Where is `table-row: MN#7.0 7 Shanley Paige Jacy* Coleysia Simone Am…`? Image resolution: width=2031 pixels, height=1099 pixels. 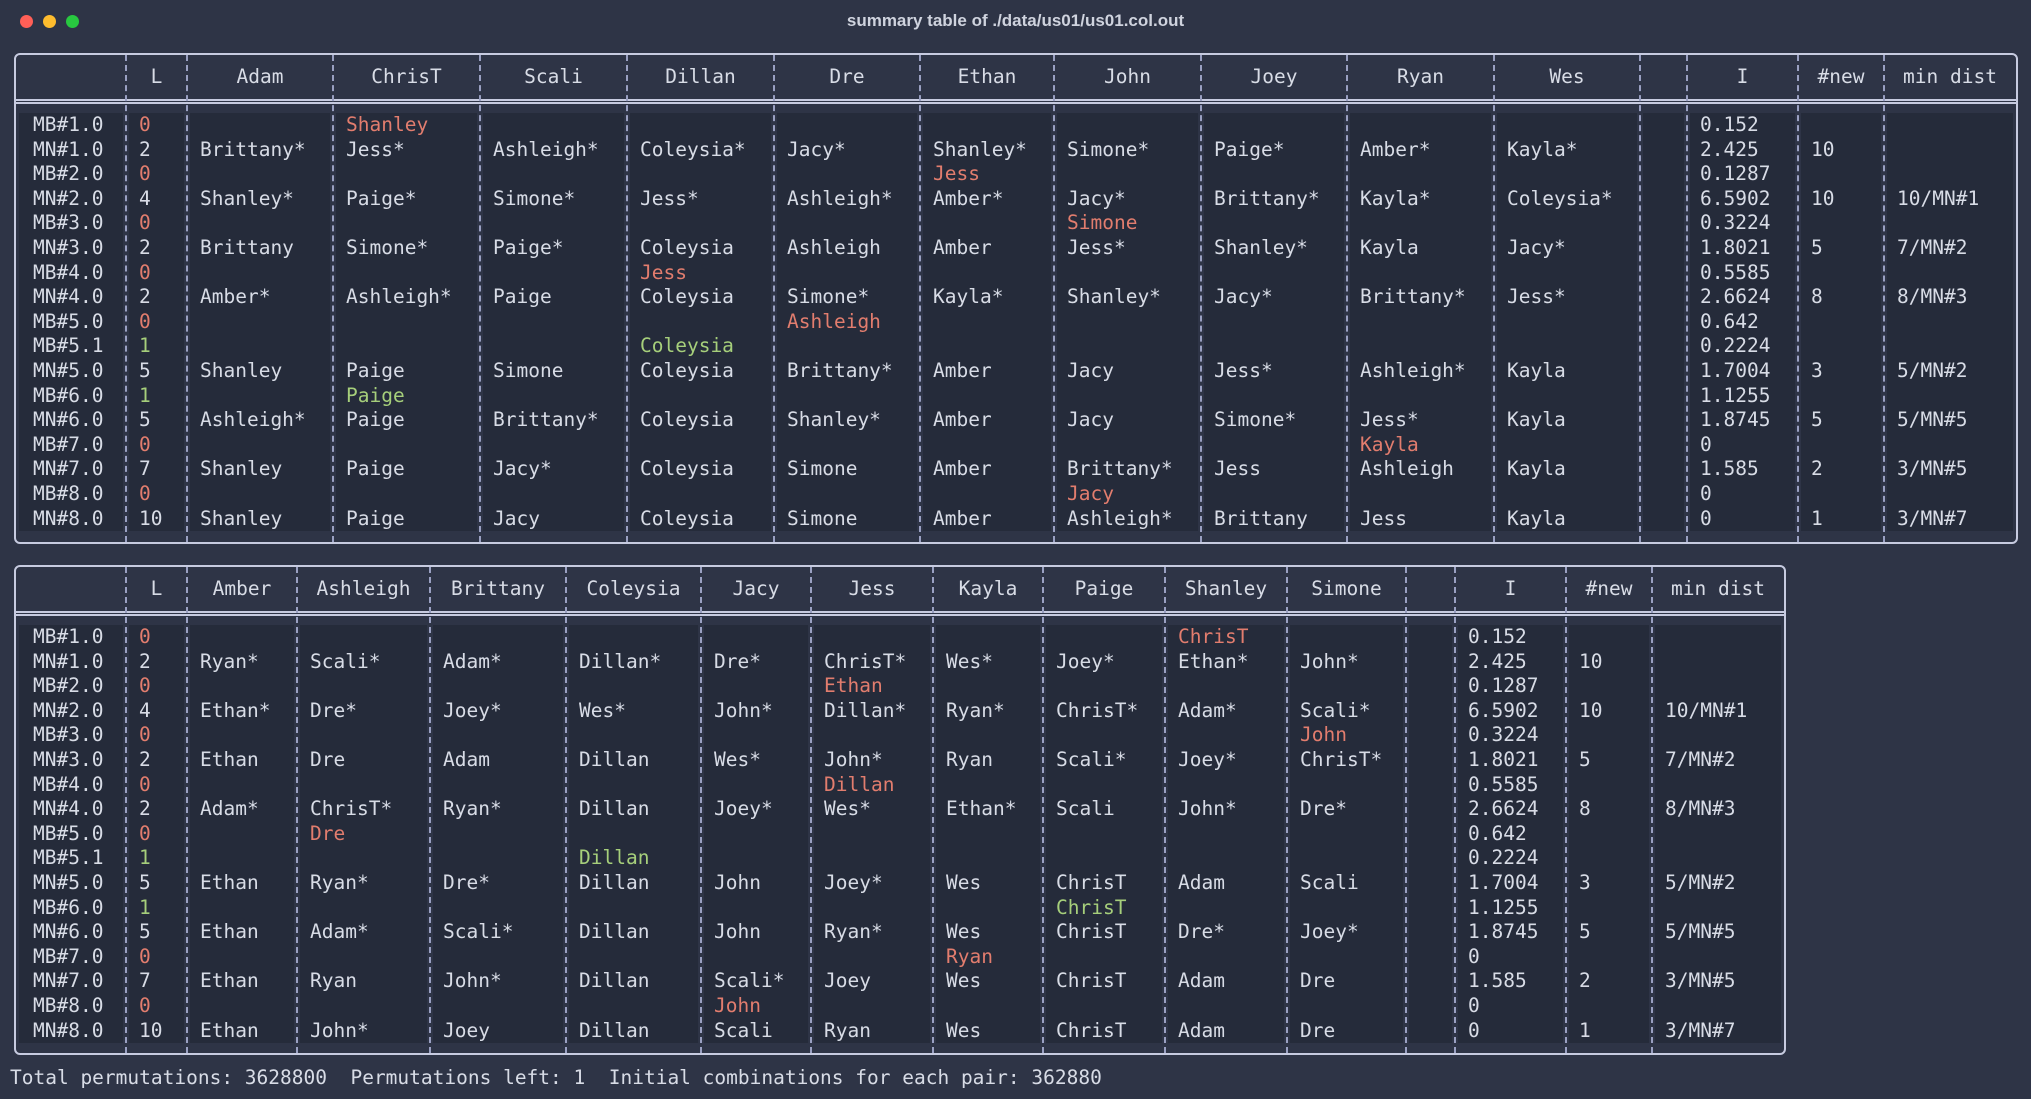
table-row: MN#7.0 7 Shanley Paige Jacy* Coleysia Simone Am… is located at coordinates (1016, 469).